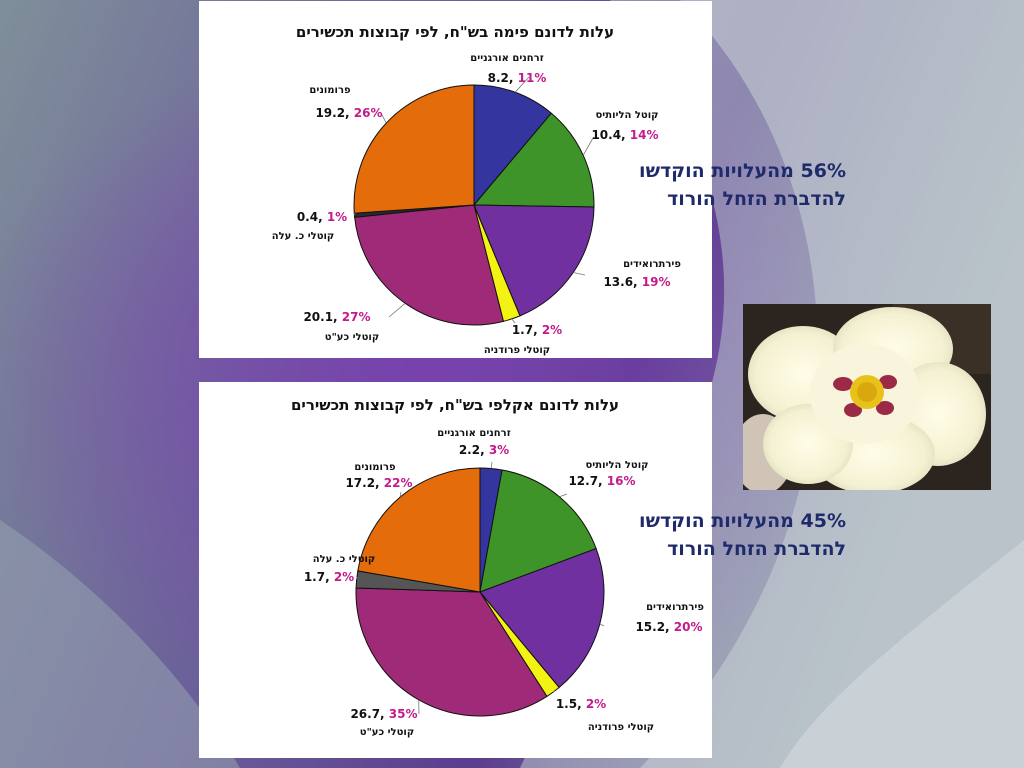 This screenshot has height=768, width=1024. What do you see at coordinates (756, 549) in the screenshot?
I see `summary-bottom-line2: להדברת הזחל הורוד` at bounding box center [756, 549].